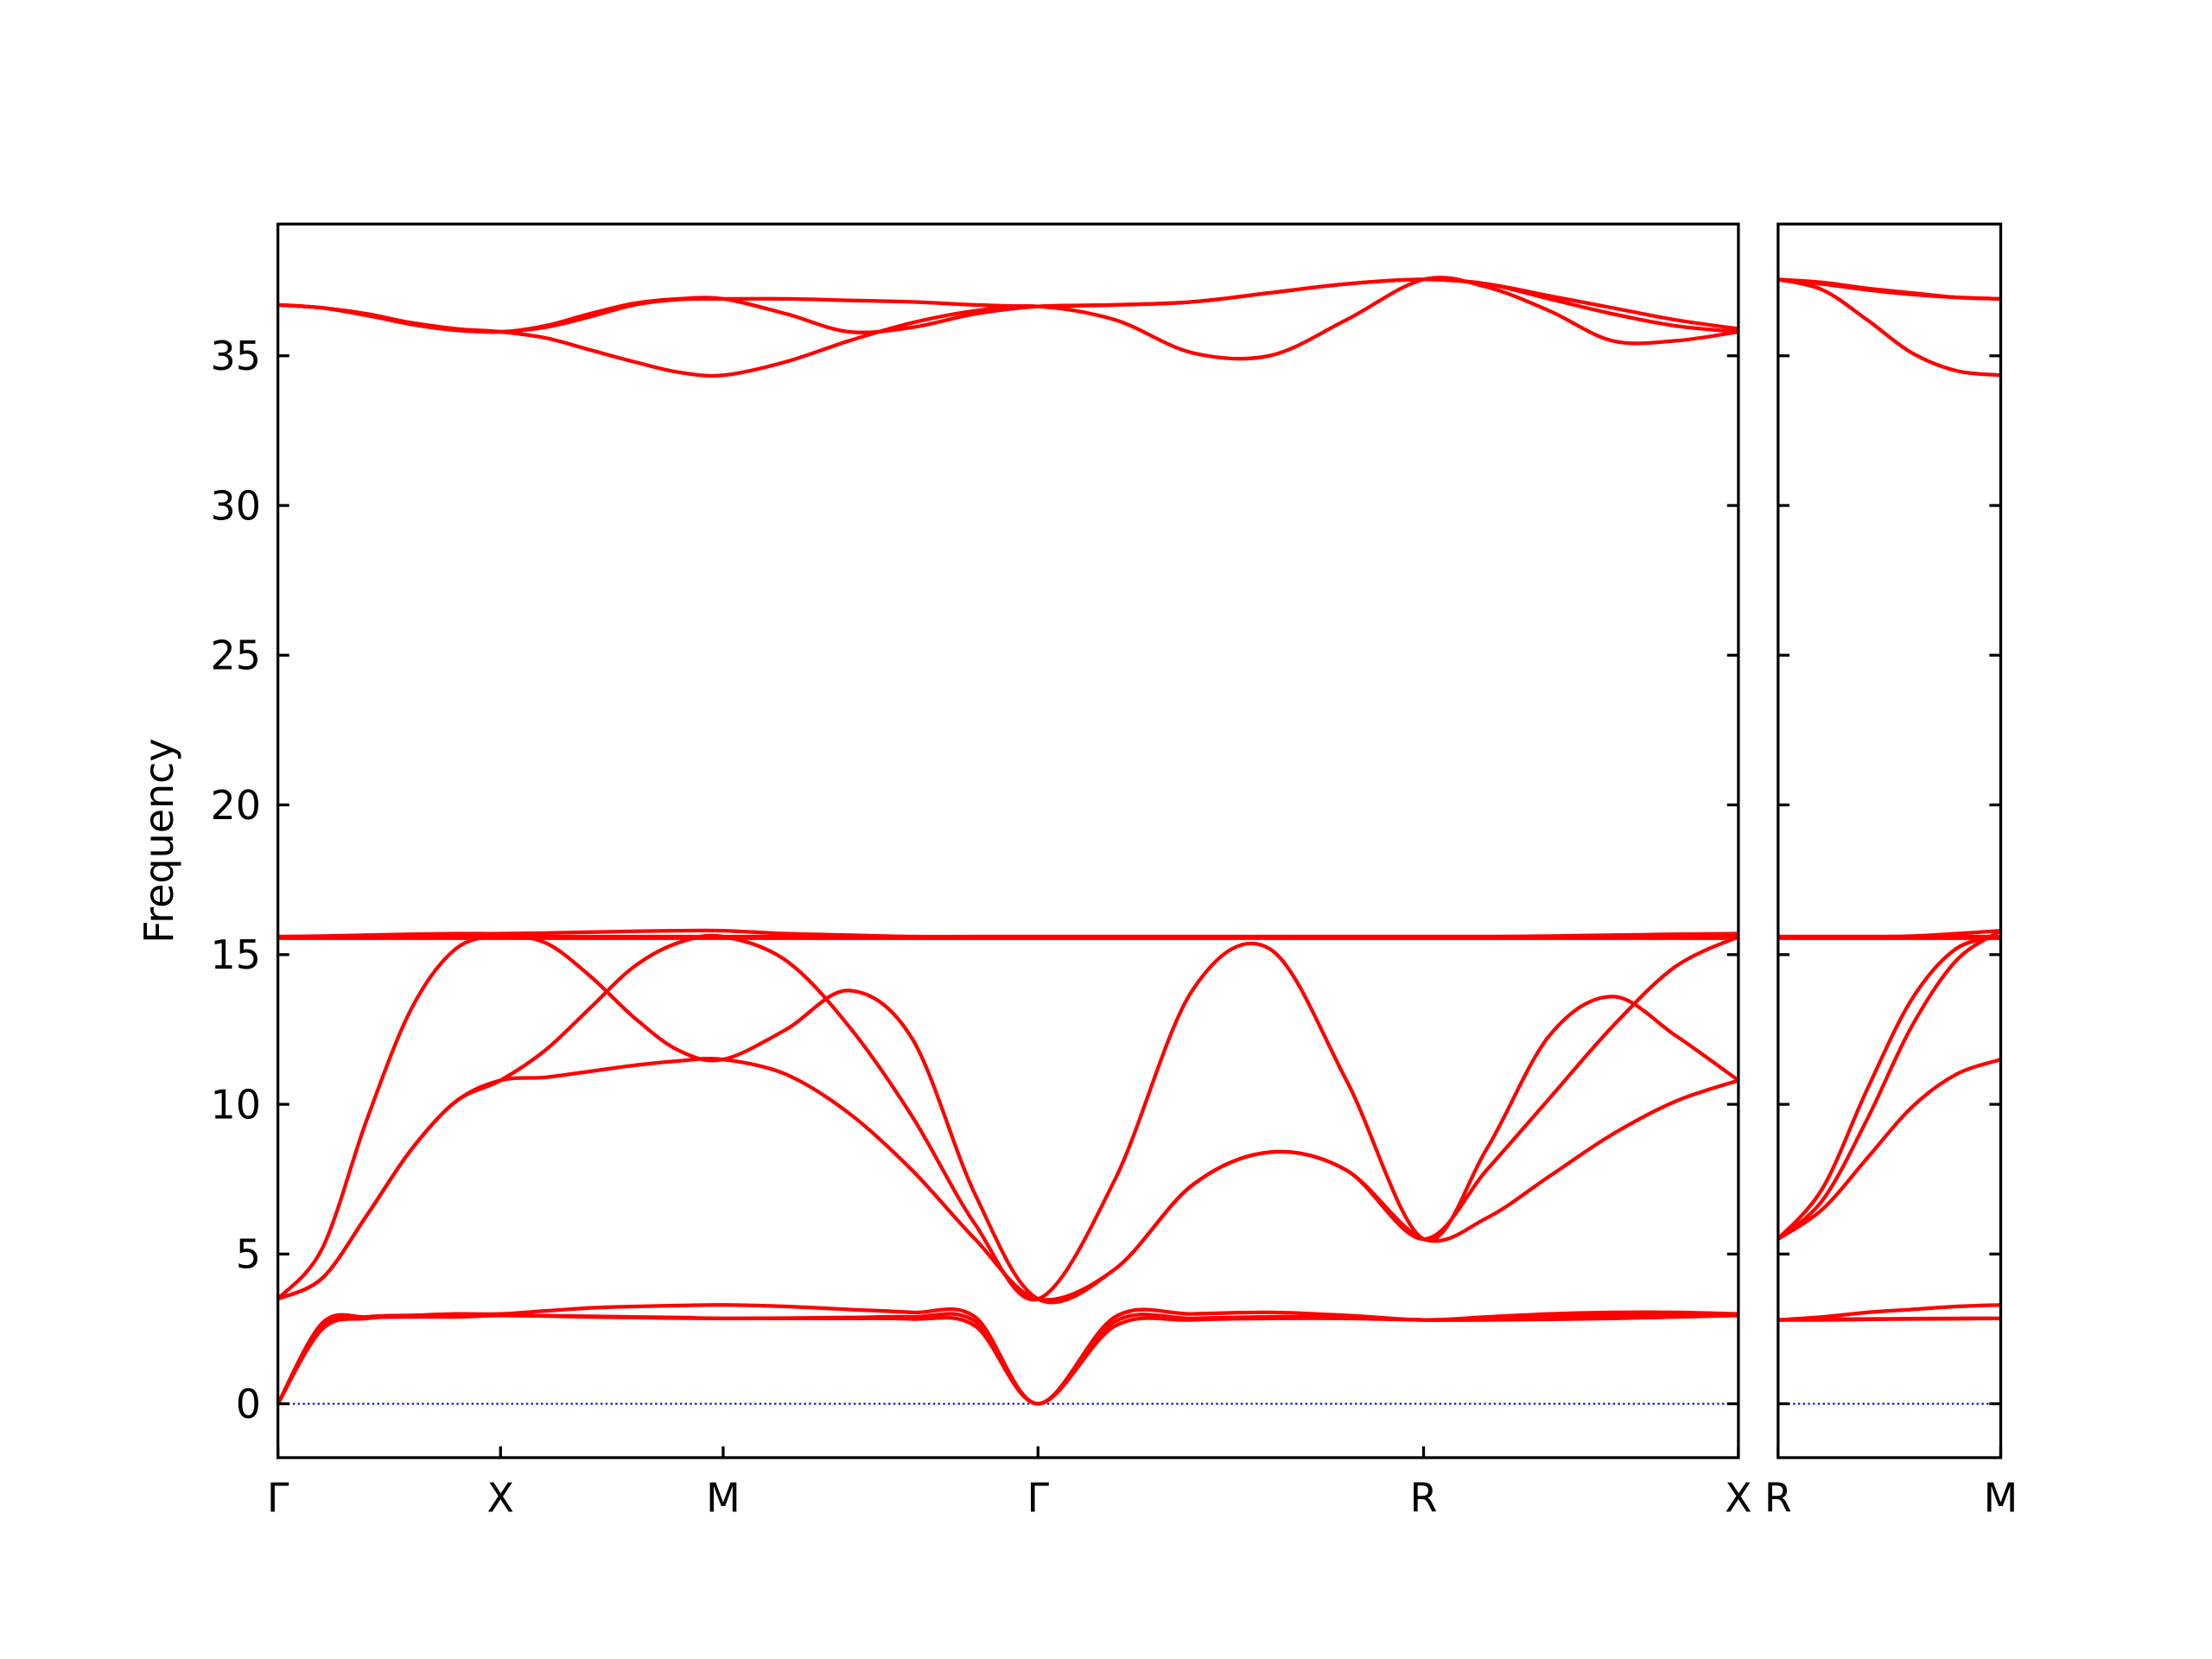 The width and height of the screenshot is (2212, 1659). Describe the element at coordinates (1890, 840) in the screenshot. I see `plot-frame` at that location.